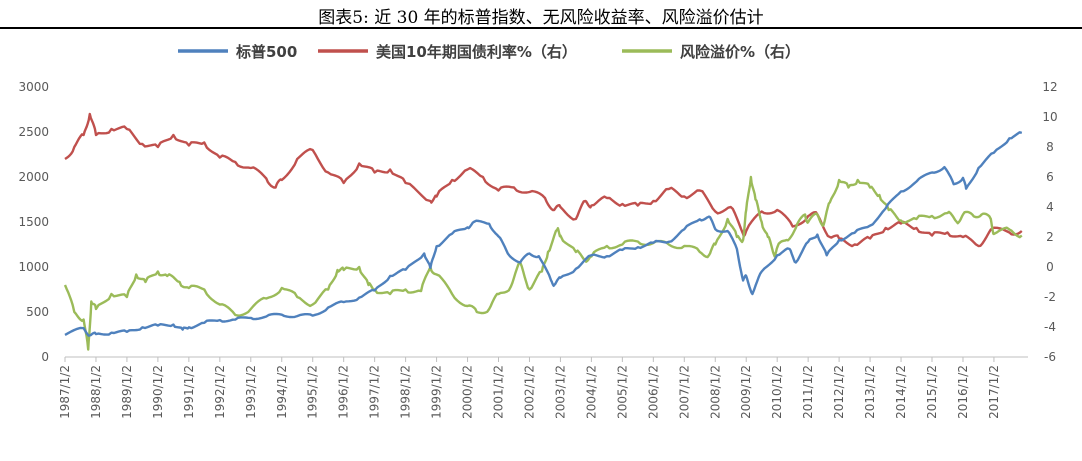  I want to click on chart-title: 图表5: 近 30 年的标普指数、无风险收益率、风险溢价估计, so click(541, 18).